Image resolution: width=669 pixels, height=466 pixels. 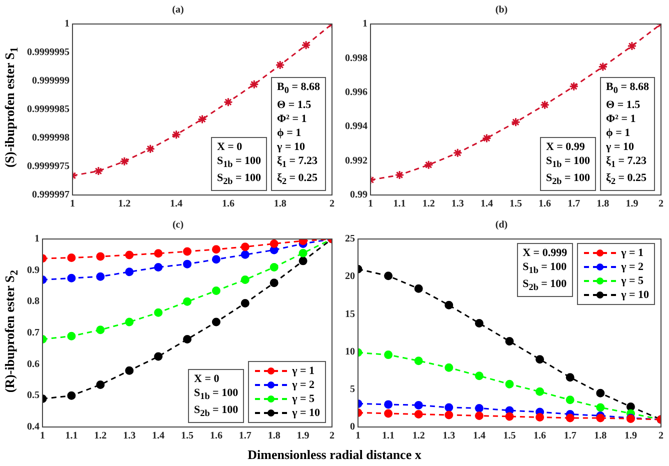 What do you see at coordinates (51, 195) in the screenshot?
I see `y-tick-label: 0.999997` at bounding box center [51, 195].